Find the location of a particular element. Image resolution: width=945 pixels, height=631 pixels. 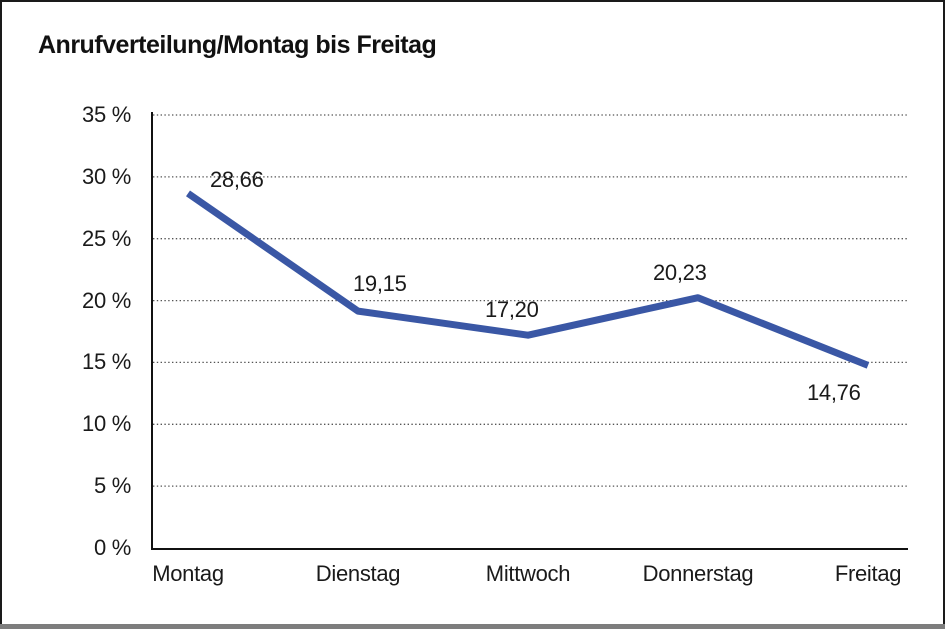

y-tick-label: 15 % is located at coordinates (106, 362).